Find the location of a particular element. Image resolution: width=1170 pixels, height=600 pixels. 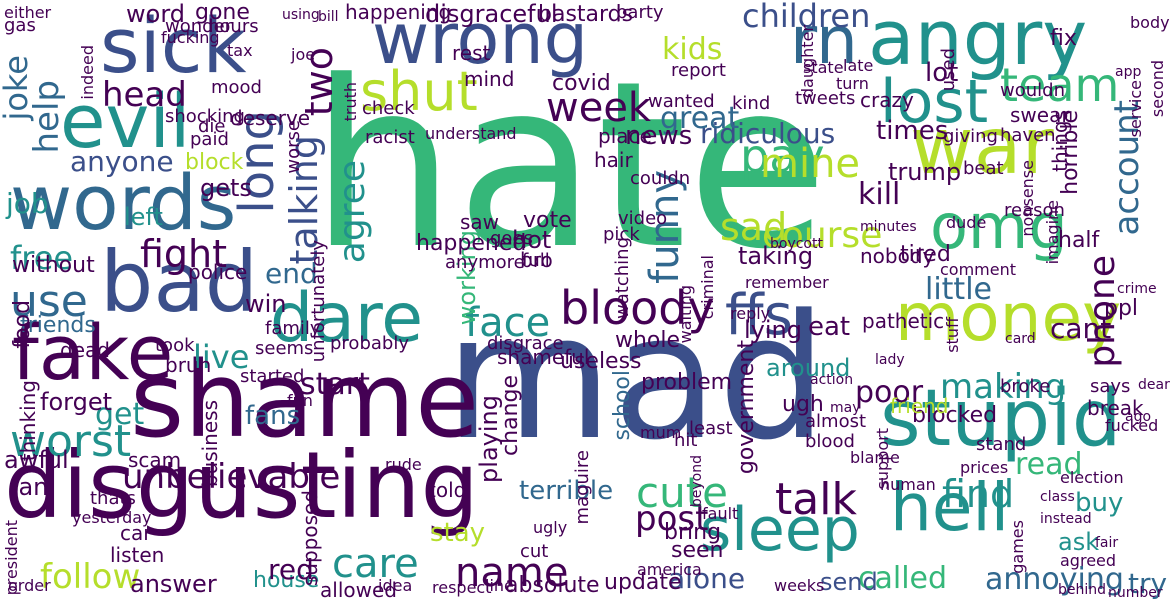

word-weeks: weeks is located at coordinates (799, 585).